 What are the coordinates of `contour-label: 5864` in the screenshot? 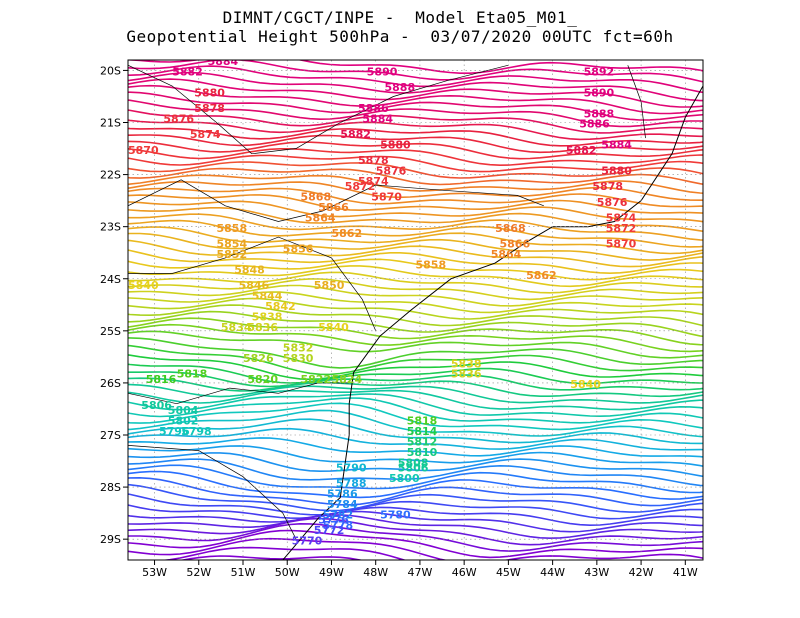 It's located at (320, 218).